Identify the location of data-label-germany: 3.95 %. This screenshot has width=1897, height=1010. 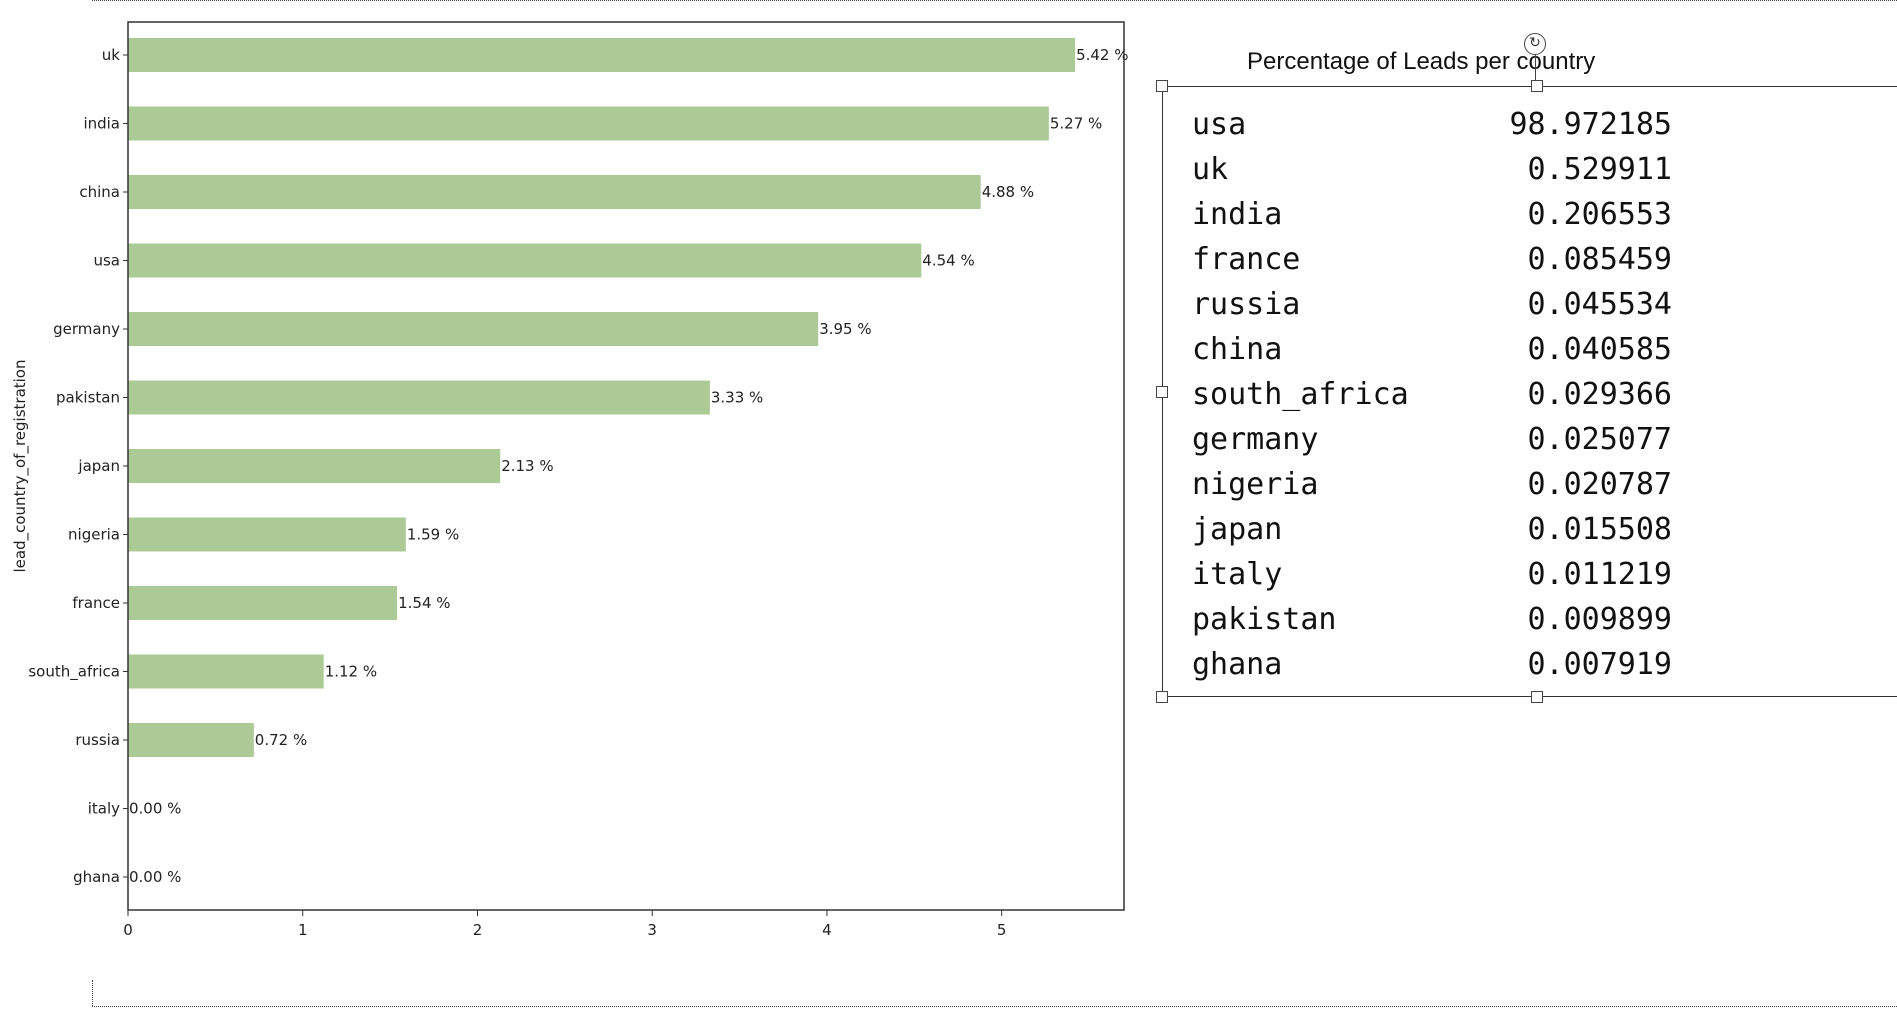
(845, 329).